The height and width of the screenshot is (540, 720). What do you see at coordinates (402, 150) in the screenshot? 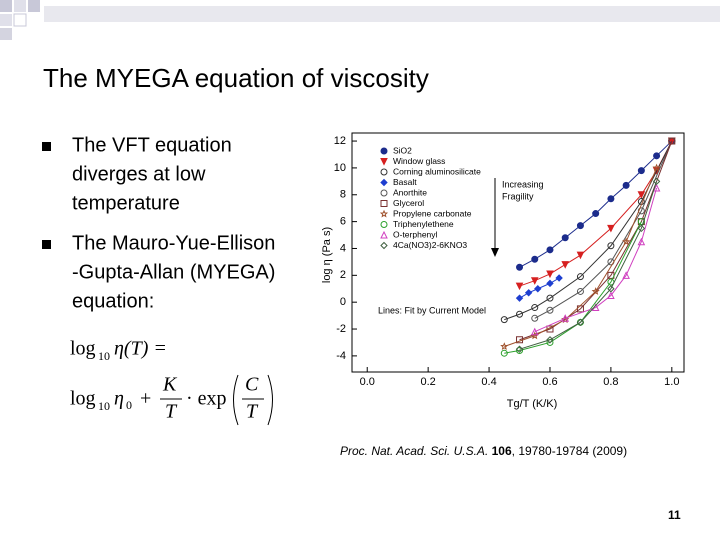
I see `legend-label: SiO2` at bounding box center [402, 150].